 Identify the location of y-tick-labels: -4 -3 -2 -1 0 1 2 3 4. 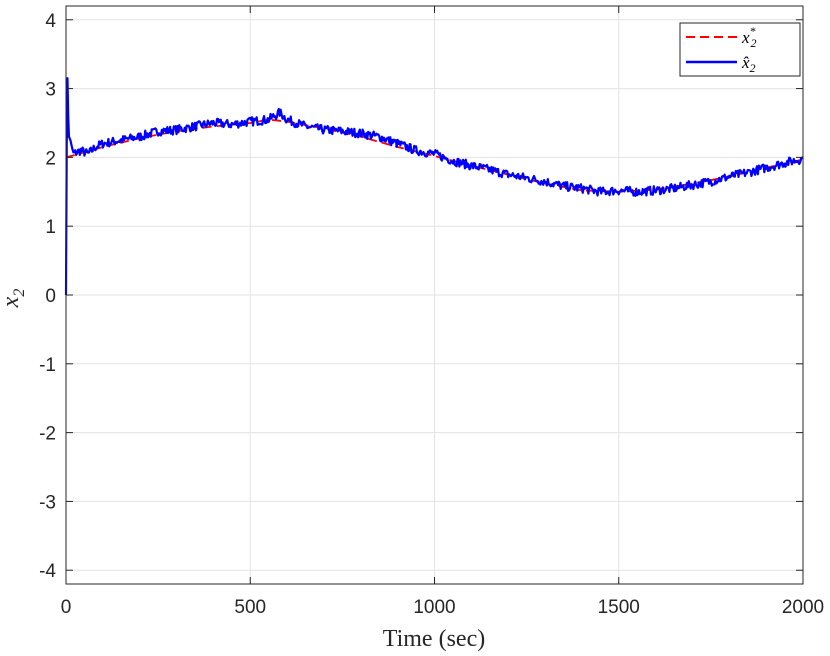
(47, 296).